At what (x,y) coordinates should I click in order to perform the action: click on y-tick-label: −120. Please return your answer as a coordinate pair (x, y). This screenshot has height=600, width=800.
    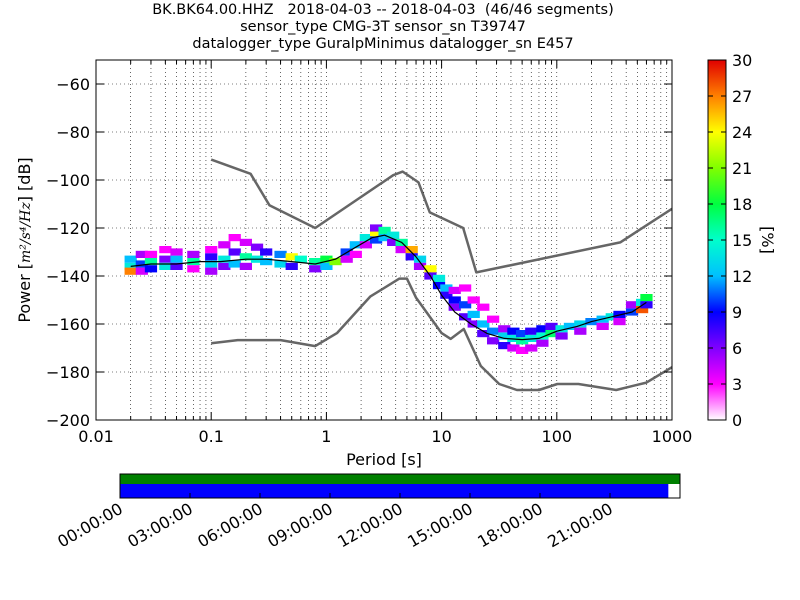
    Looking at the image, I should click on (68, 228).